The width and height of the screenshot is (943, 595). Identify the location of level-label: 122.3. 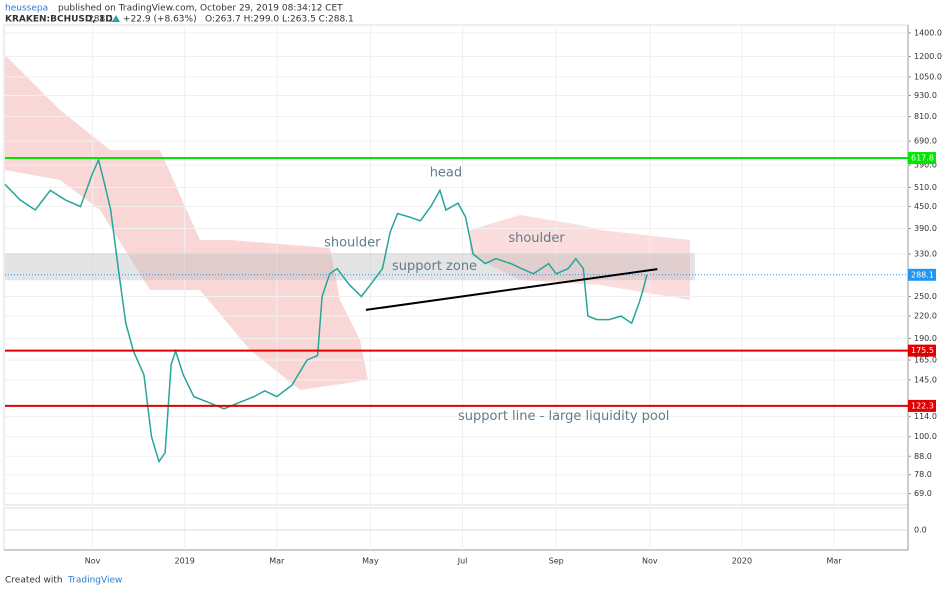
(922, 405).